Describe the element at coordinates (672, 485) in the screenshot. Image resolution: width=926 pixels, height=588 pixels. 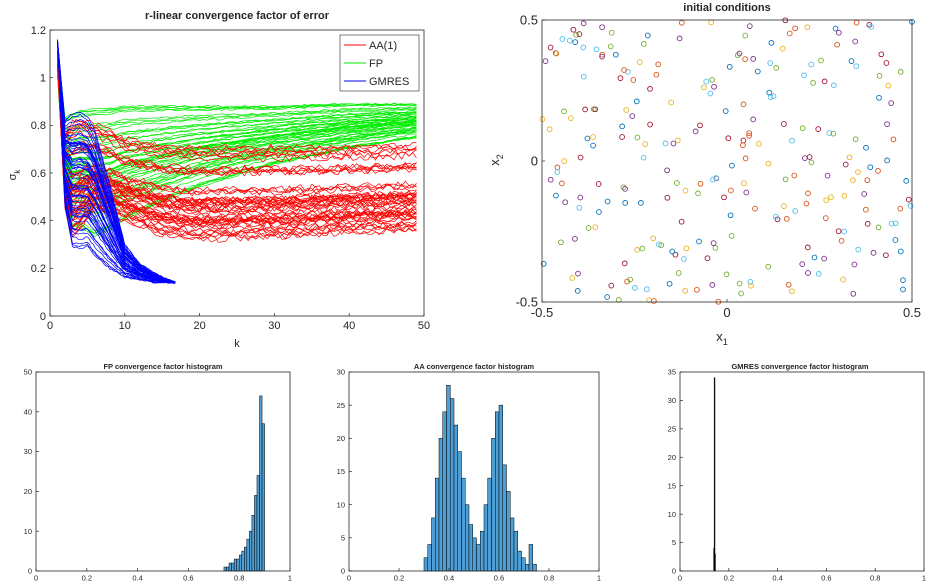
I see `gmres-hist-ytick-label-3: 15` at that location.